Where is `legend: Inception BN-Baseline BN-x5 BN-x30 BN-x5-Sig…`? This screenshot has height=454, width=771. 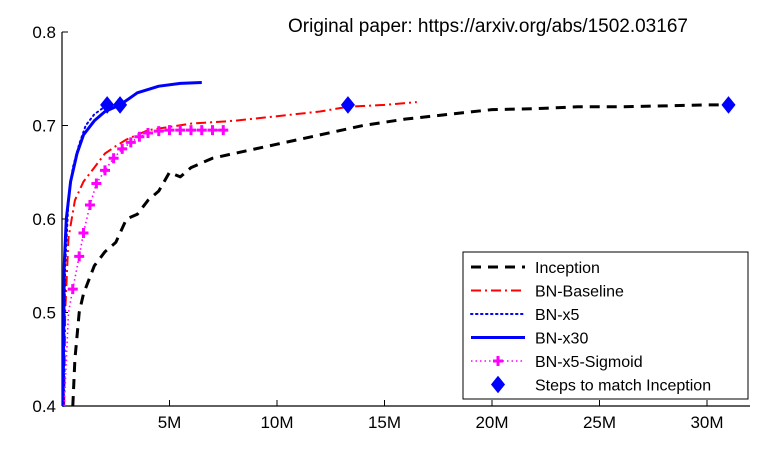
legend: Inception BN-Baseline BN-x5 BN-x30 BN-x5-Sig… is located at coordinates (605, 325).